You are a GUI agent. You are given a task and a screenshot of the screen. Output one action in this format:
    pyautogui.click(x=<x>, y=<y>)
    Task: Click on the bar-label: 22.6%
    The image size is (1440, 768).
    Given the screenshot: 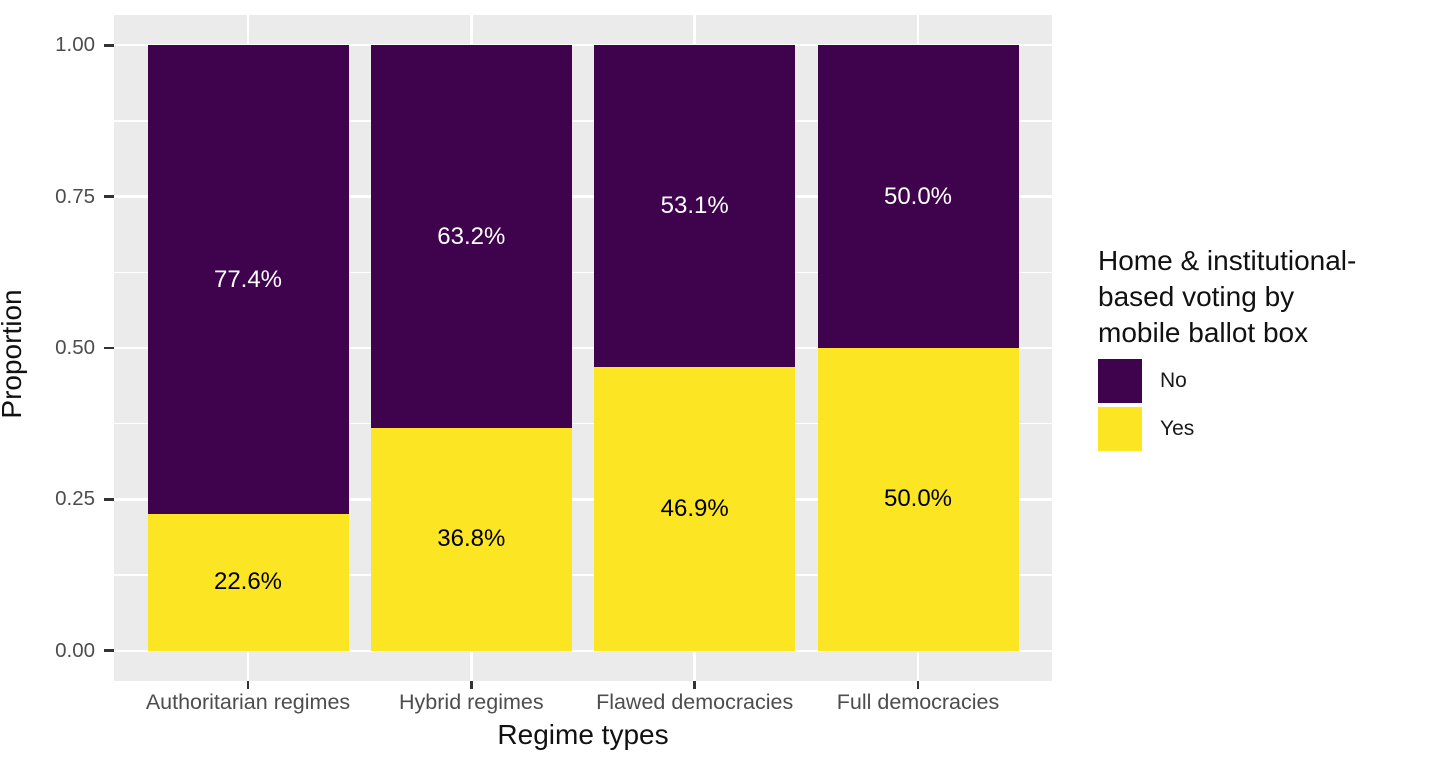 What is the action you would take?
    pyautogui.click(x=248, y=582)
    